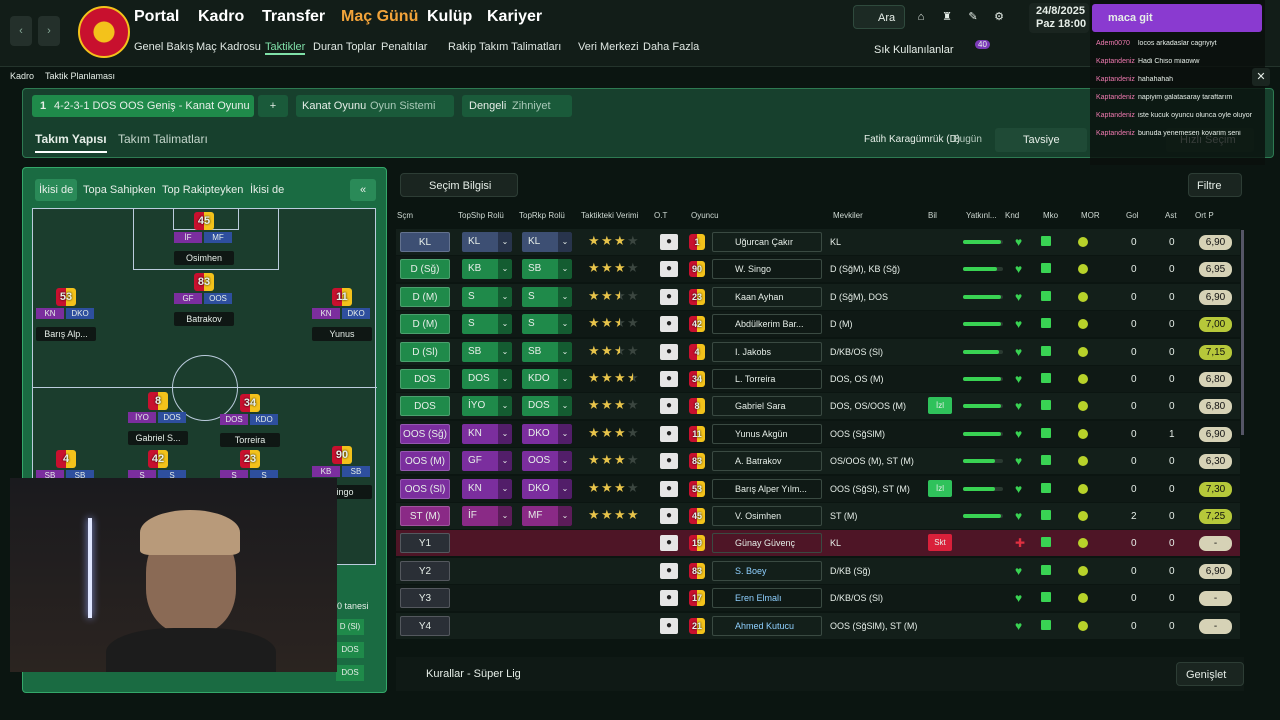 The image size is (1280, 720). What do you see at coordinates (375, 106) in the screenshot?
I see `style-select` at bounding box center [375, 106].